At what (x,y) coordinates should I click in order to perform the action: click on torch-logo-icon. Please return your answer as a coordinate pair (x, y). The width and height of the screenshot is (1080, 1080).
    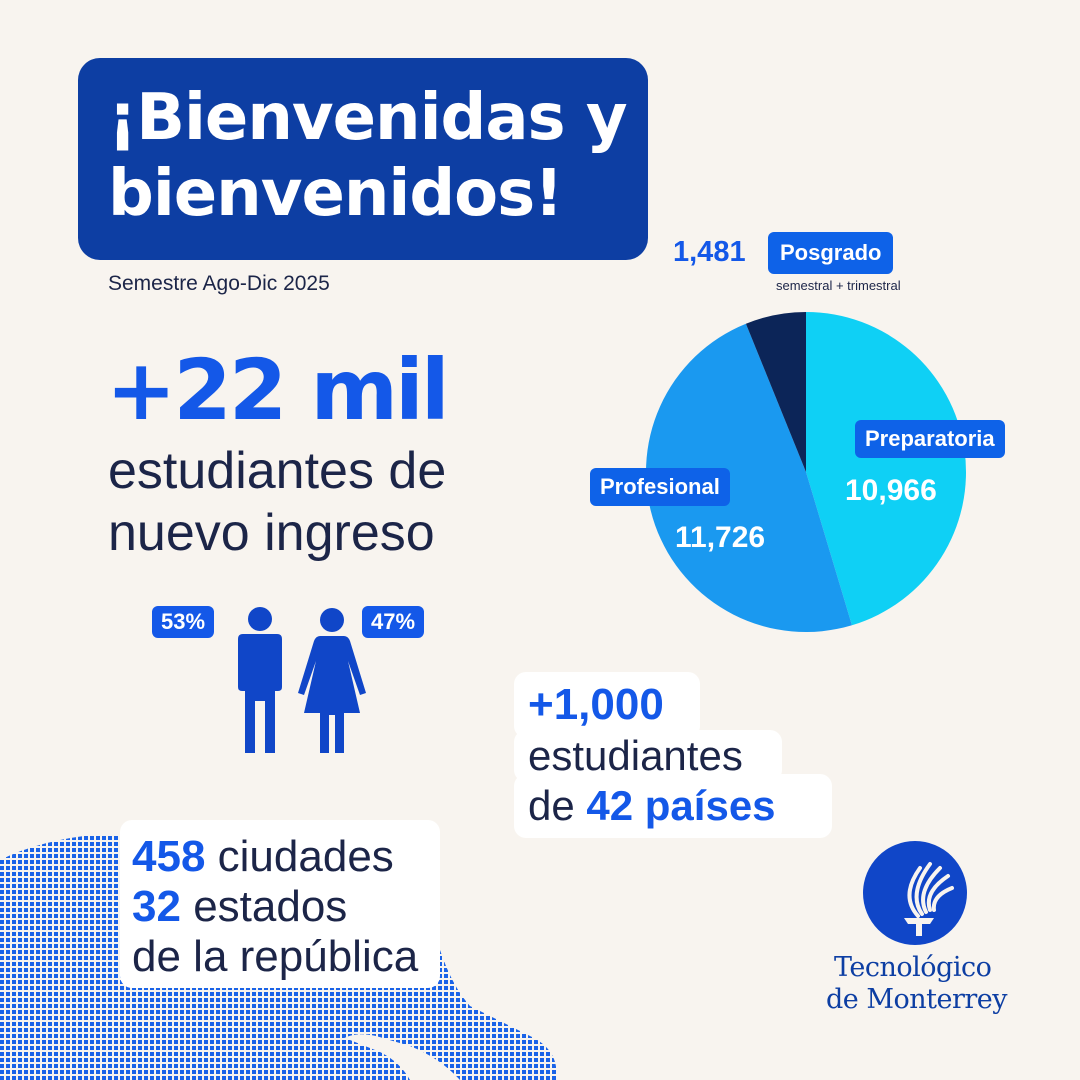
    Looking at the image, I should click on (915, 893).